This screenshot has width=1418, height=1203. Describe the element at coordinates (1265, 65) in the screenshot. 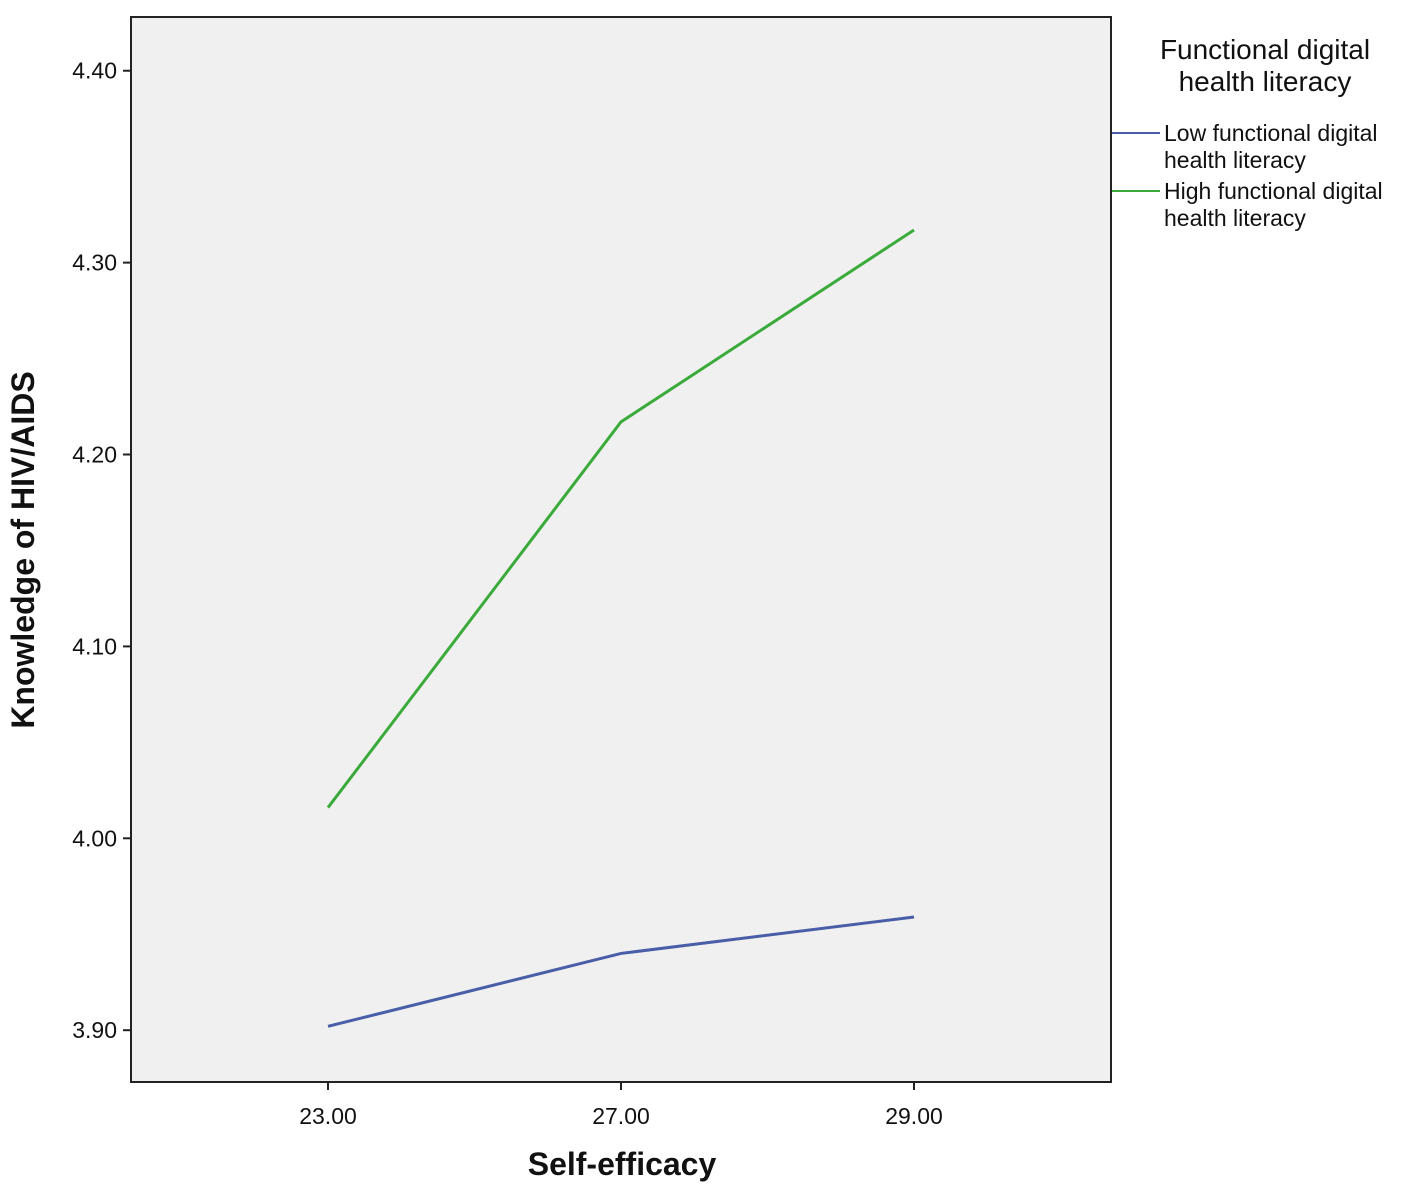

I see `legend-title: Functional digital health literacy` at that location.